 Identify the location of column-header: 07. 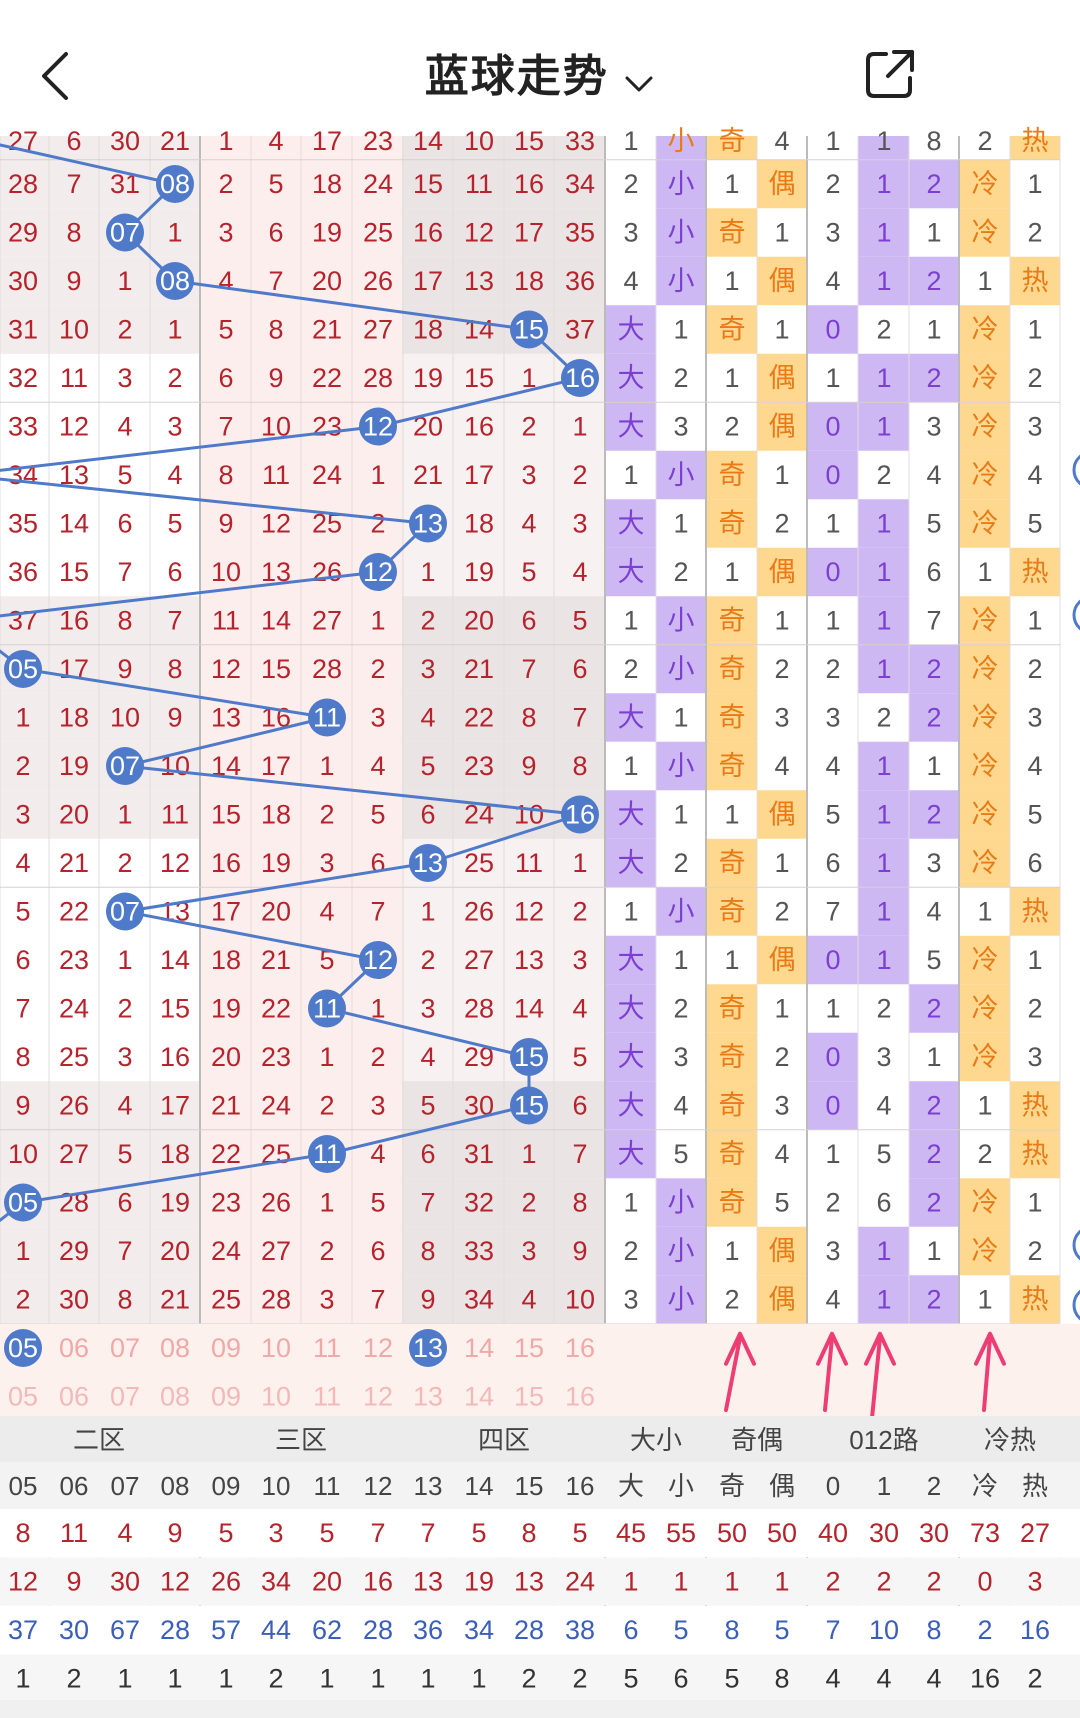
(125, 1486).